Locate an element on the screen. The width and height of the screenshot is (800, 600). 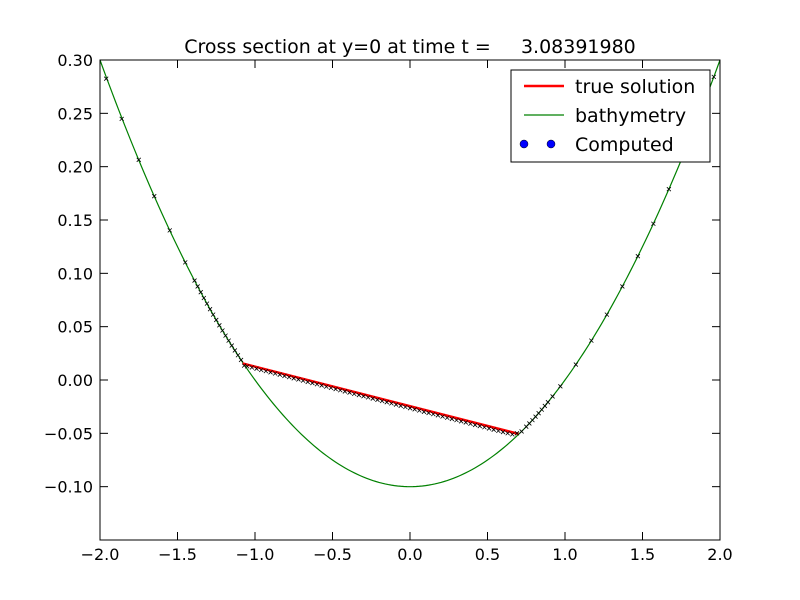
legend-label-bathymetry: bathymetry is located at coordinates (630, 116).